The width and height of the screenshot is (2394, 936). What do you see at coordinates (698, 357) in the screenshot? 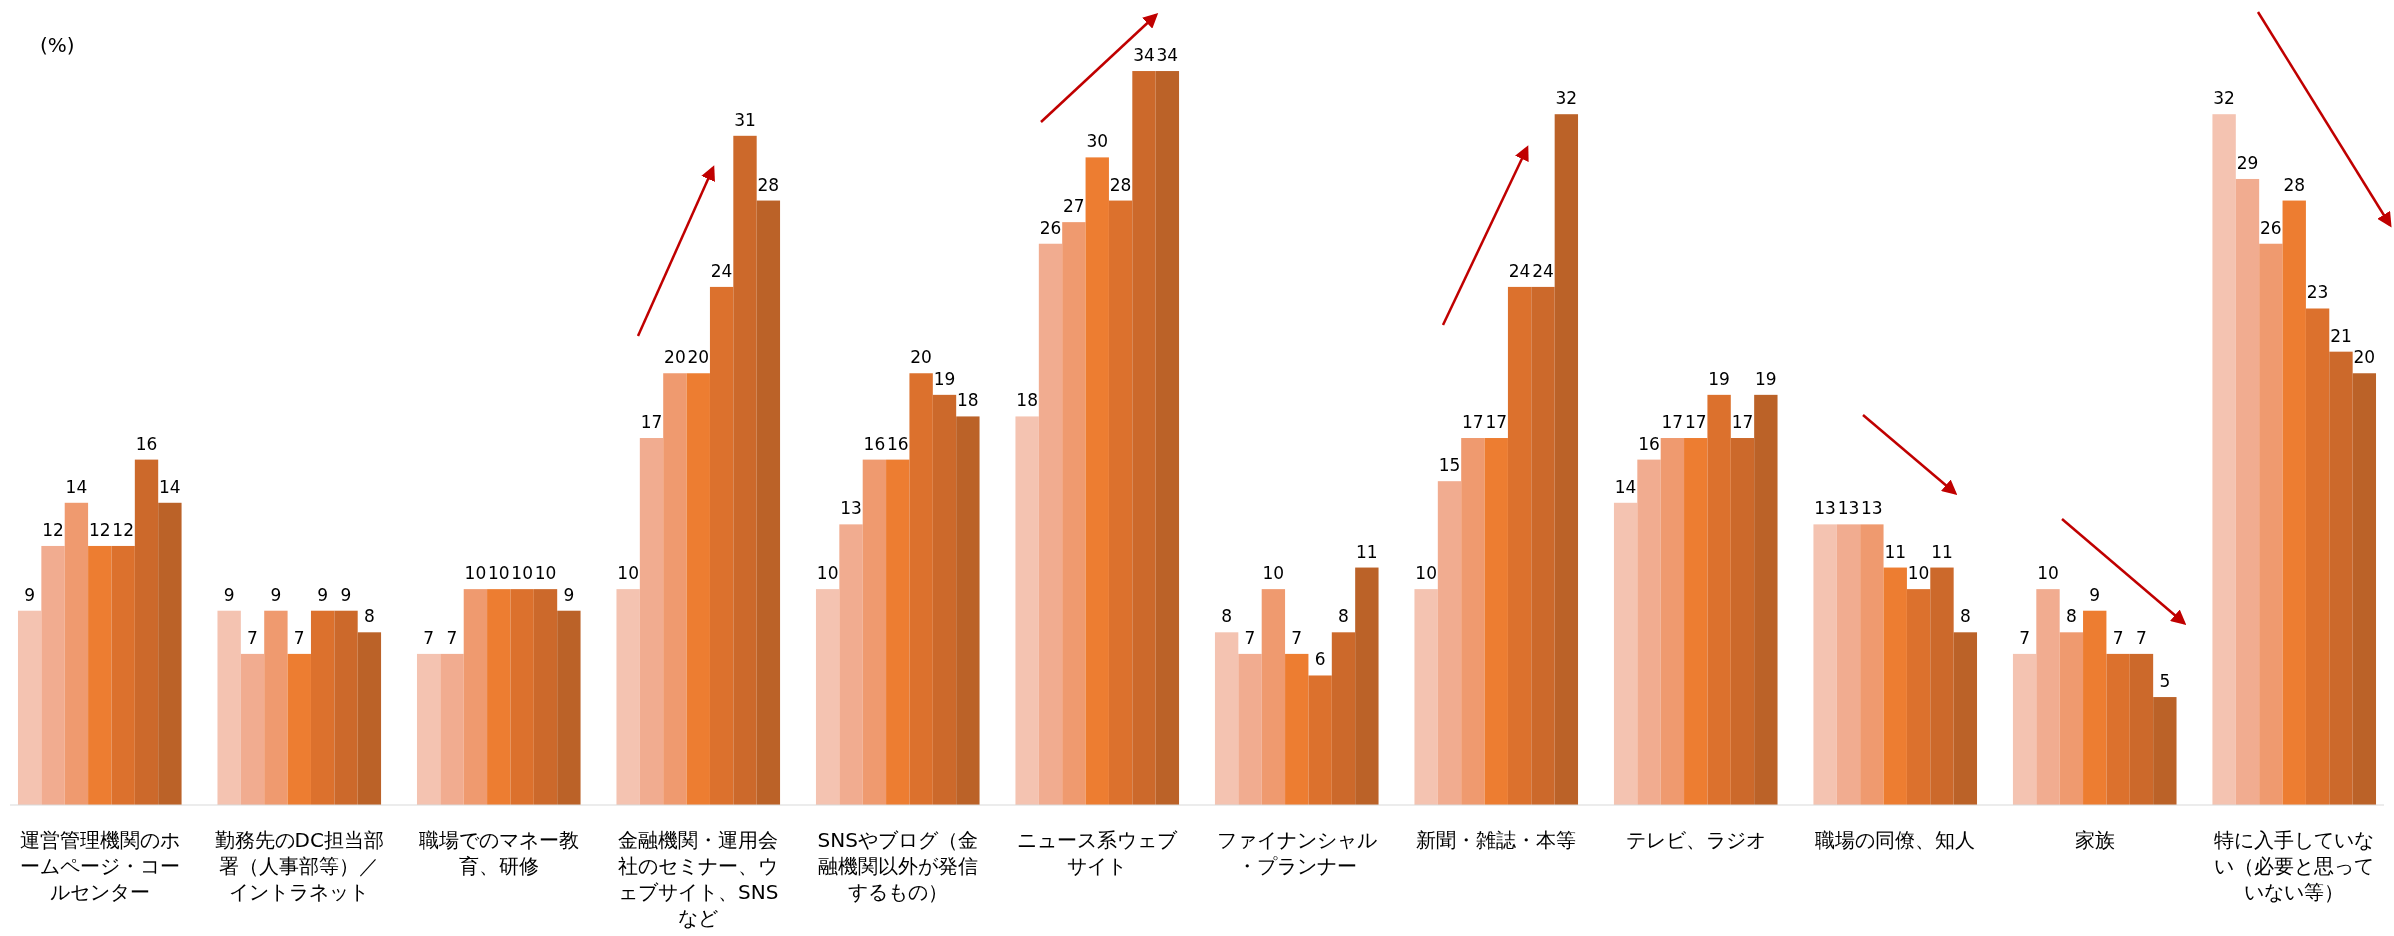
I see `data-label: 20` at bounding box center [698, 357].